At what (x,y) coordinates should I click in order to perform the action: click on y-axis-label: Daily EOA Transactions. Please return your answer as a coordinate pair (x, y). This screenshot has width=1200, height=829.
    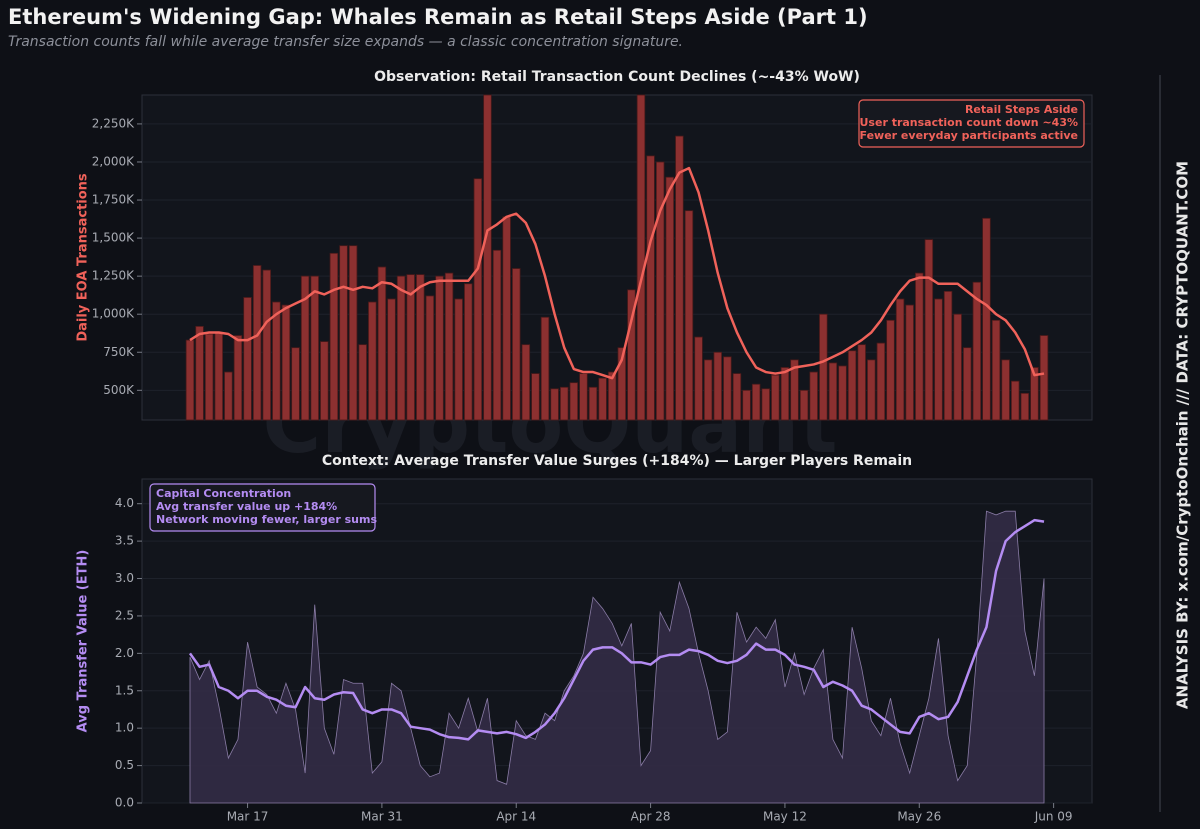
    Looking at the image, I should click on (83, 257).